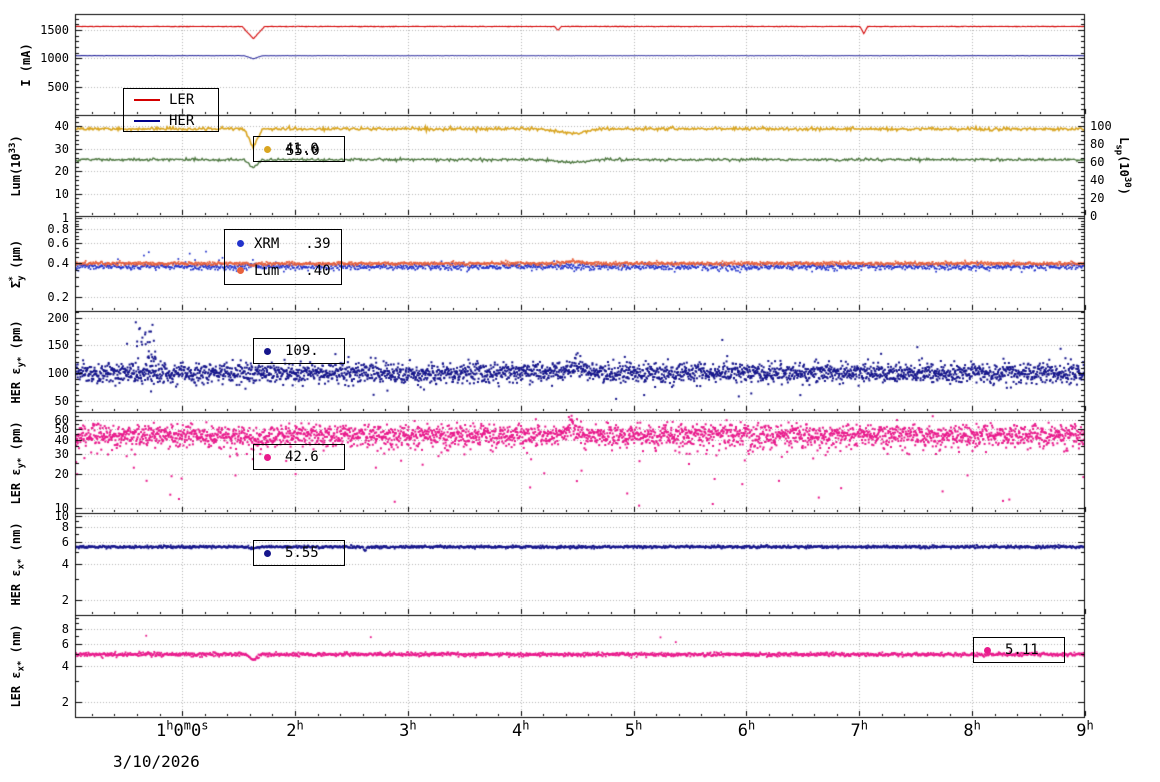  What do you see at coordinates (302, 457) in the screenshot?
I see `ler-ey-value: 42.6` at bounding box center [302, 457].